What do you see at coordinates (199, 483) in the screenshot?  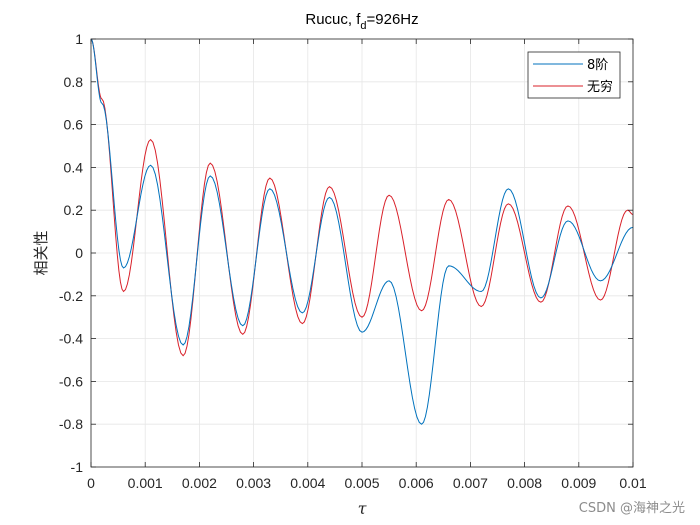 I see `x-tick-label: 0.002` at bounding box center [199, 483].